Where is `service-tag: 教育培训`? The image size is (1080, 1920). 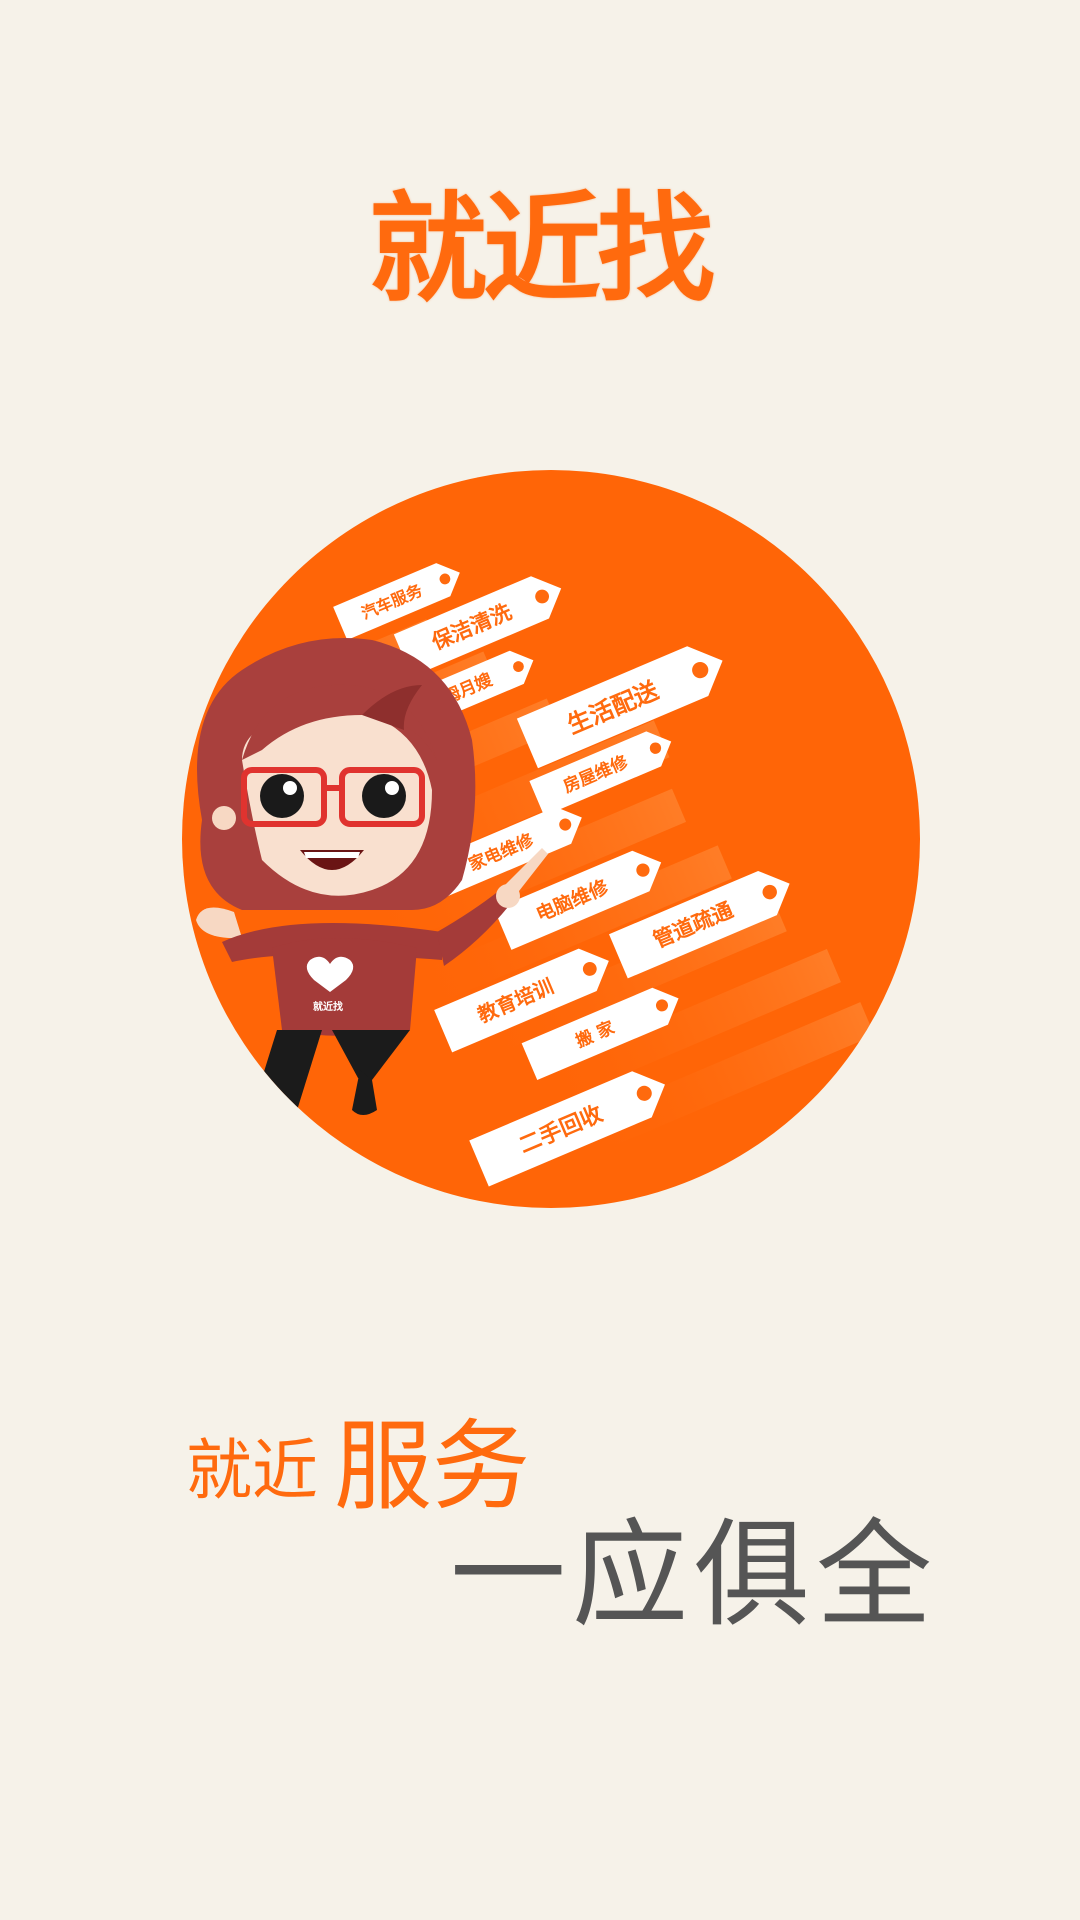
service-tag: 教育培训 is located at coordinates (526, 996).